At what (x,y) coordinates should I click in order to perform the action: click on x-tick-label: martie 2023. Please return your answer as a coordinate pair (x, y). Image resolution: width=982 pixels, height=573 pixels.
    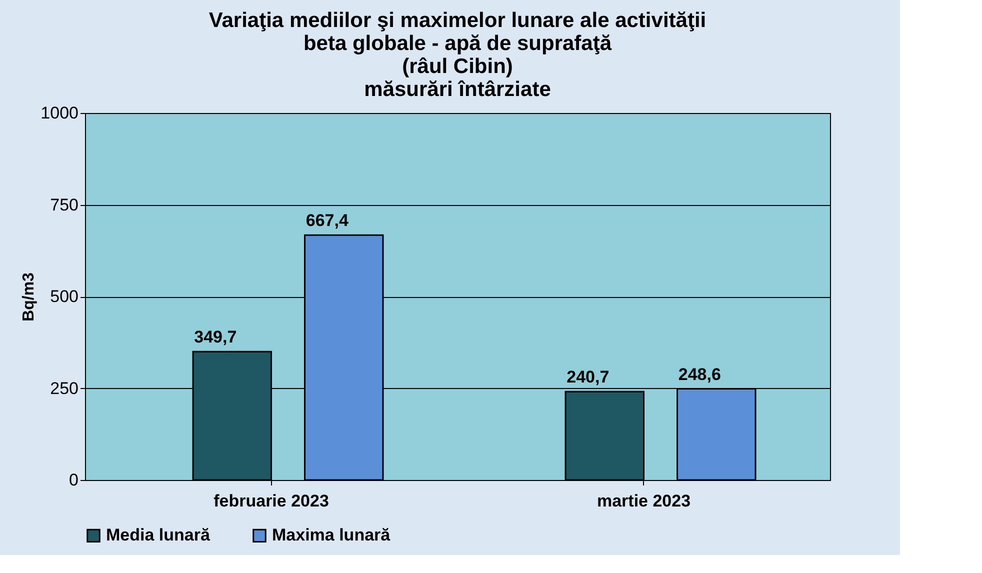
    Looking at the image, I should click on (643, 501).